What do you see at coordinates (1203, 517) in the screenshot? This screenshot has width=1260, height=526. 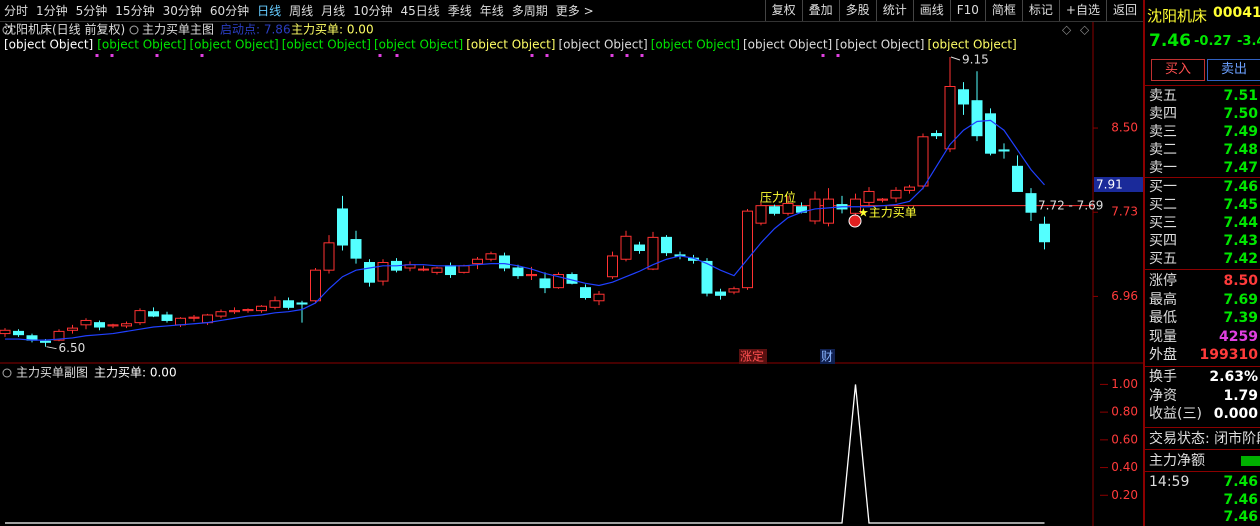 I see `tick-row: 7.46` at bounding box center [1203, 517].